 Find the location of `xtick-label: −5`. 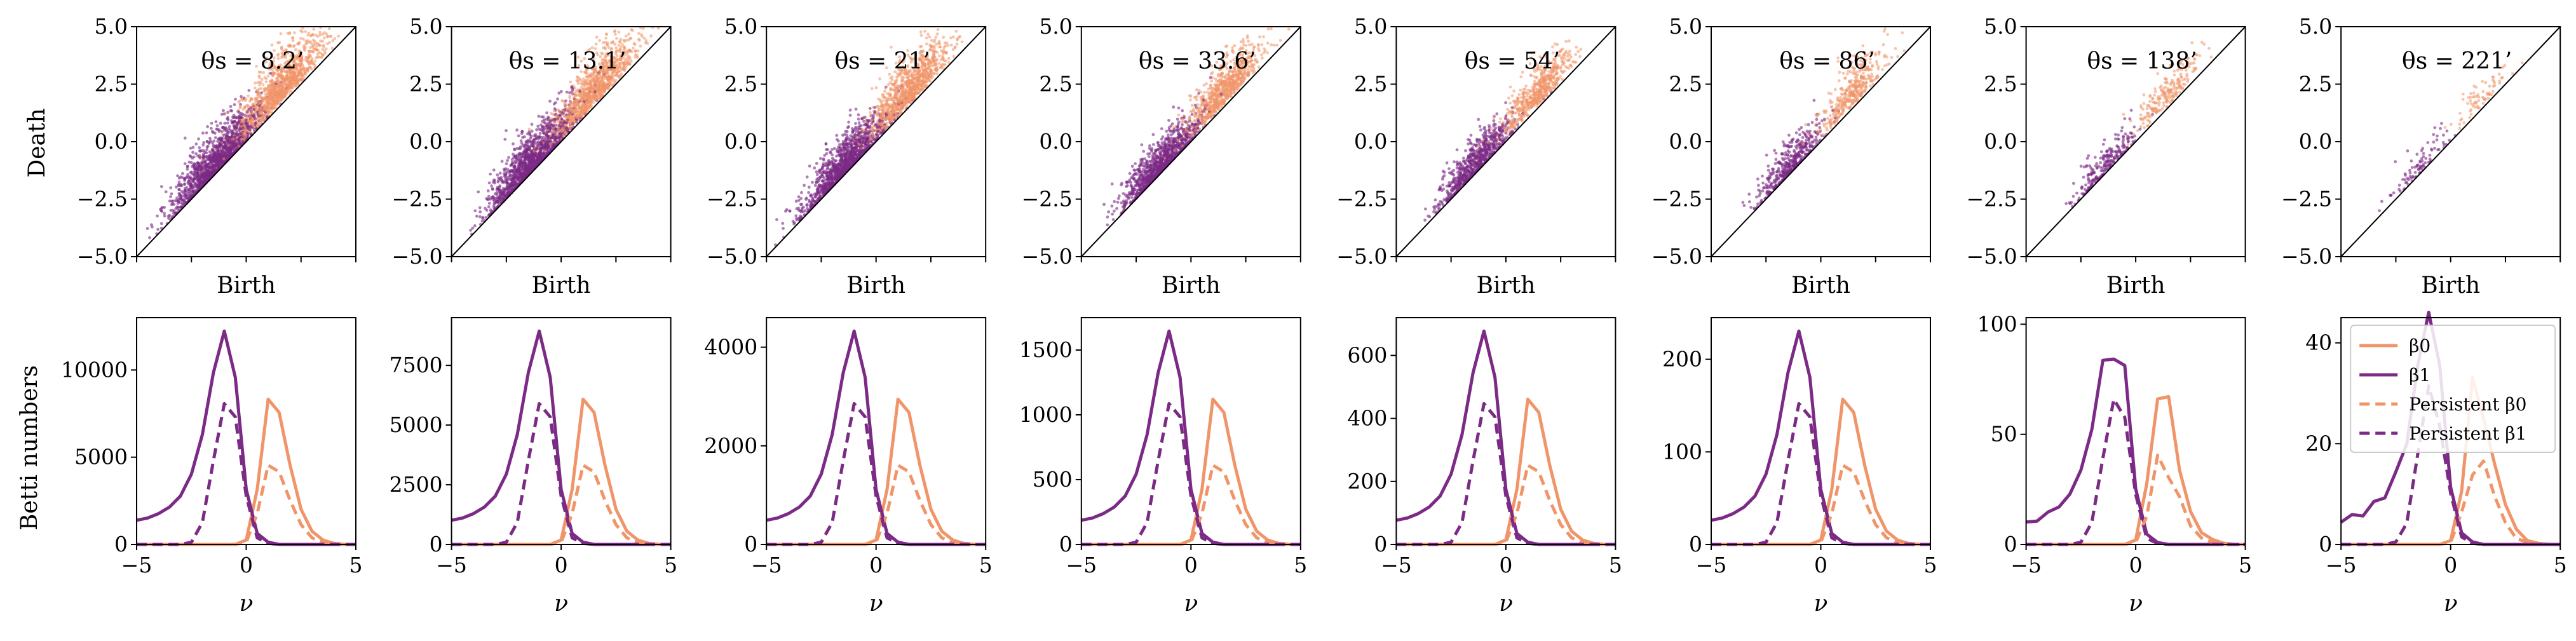

xtick-label: −5 is located at coordinates (137, 565).